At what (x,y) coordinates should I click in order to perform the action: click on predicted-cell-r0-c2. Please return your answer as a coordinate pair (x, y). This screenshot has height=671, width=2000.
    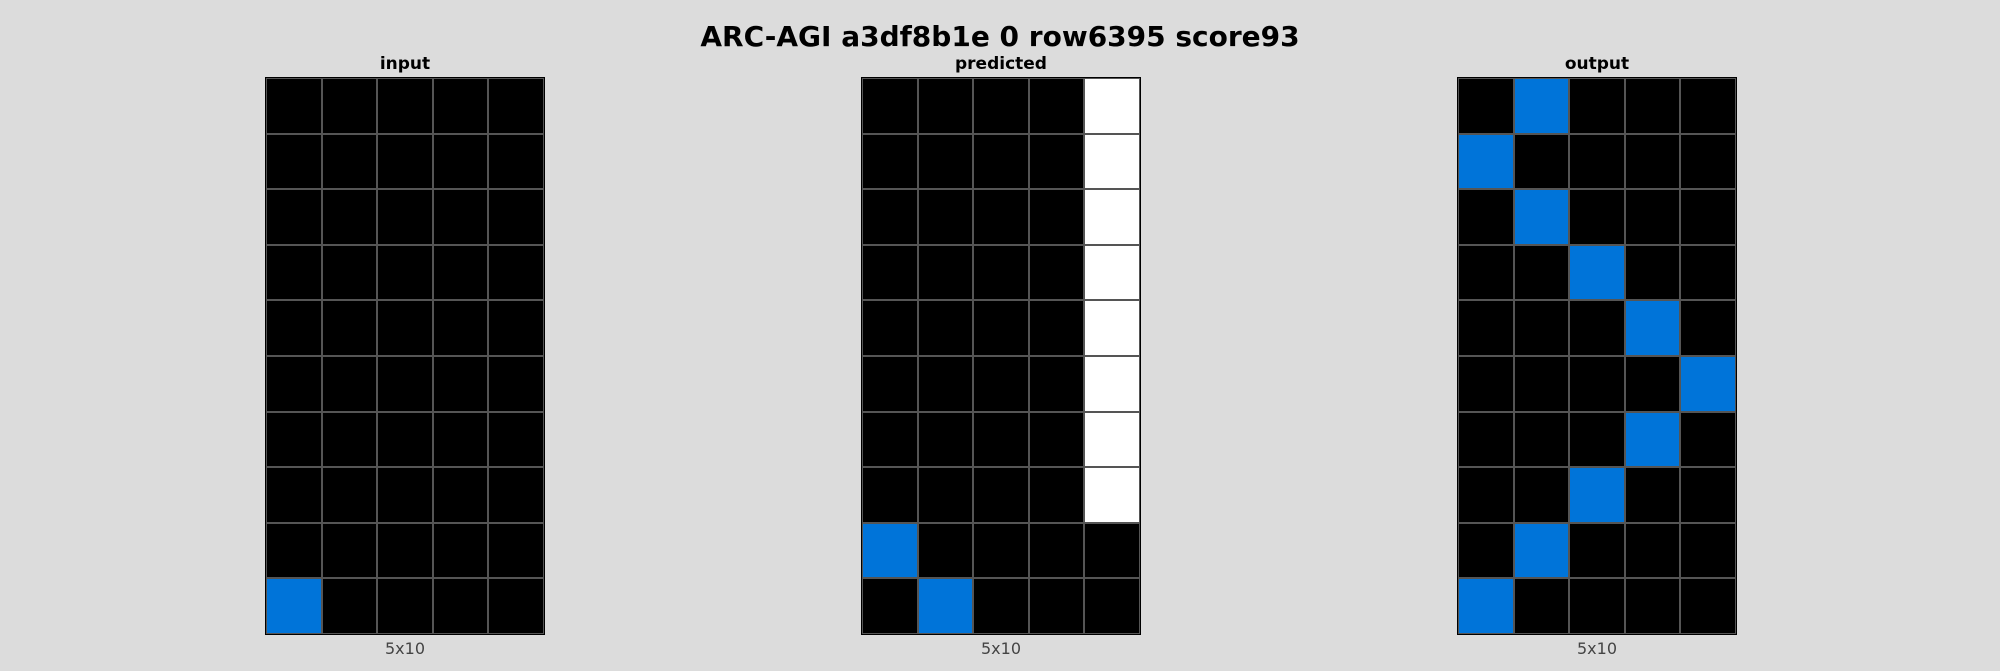
    Looking at the image, I should click on (1001, 106).